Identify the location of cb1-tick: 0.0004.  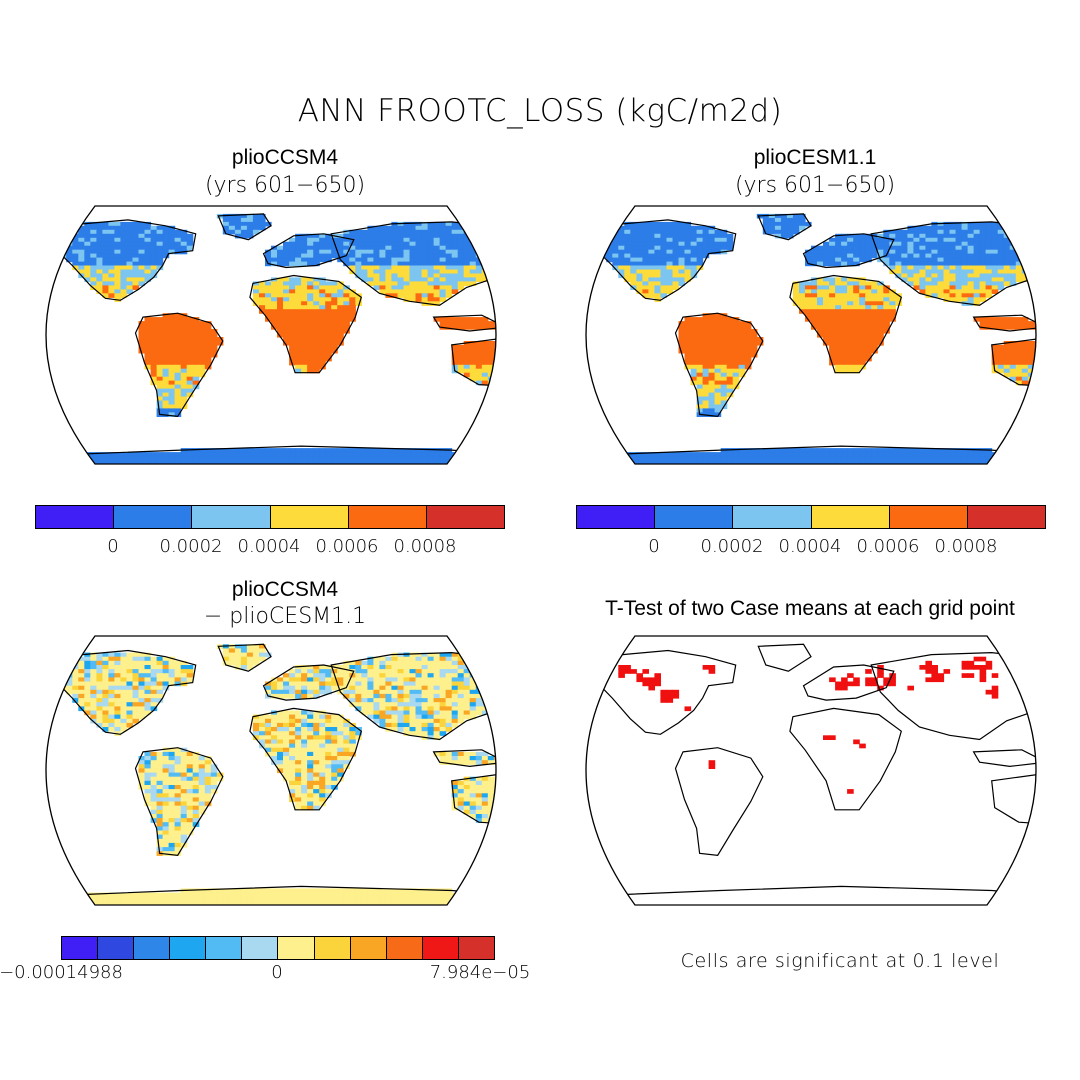
(269, 546).